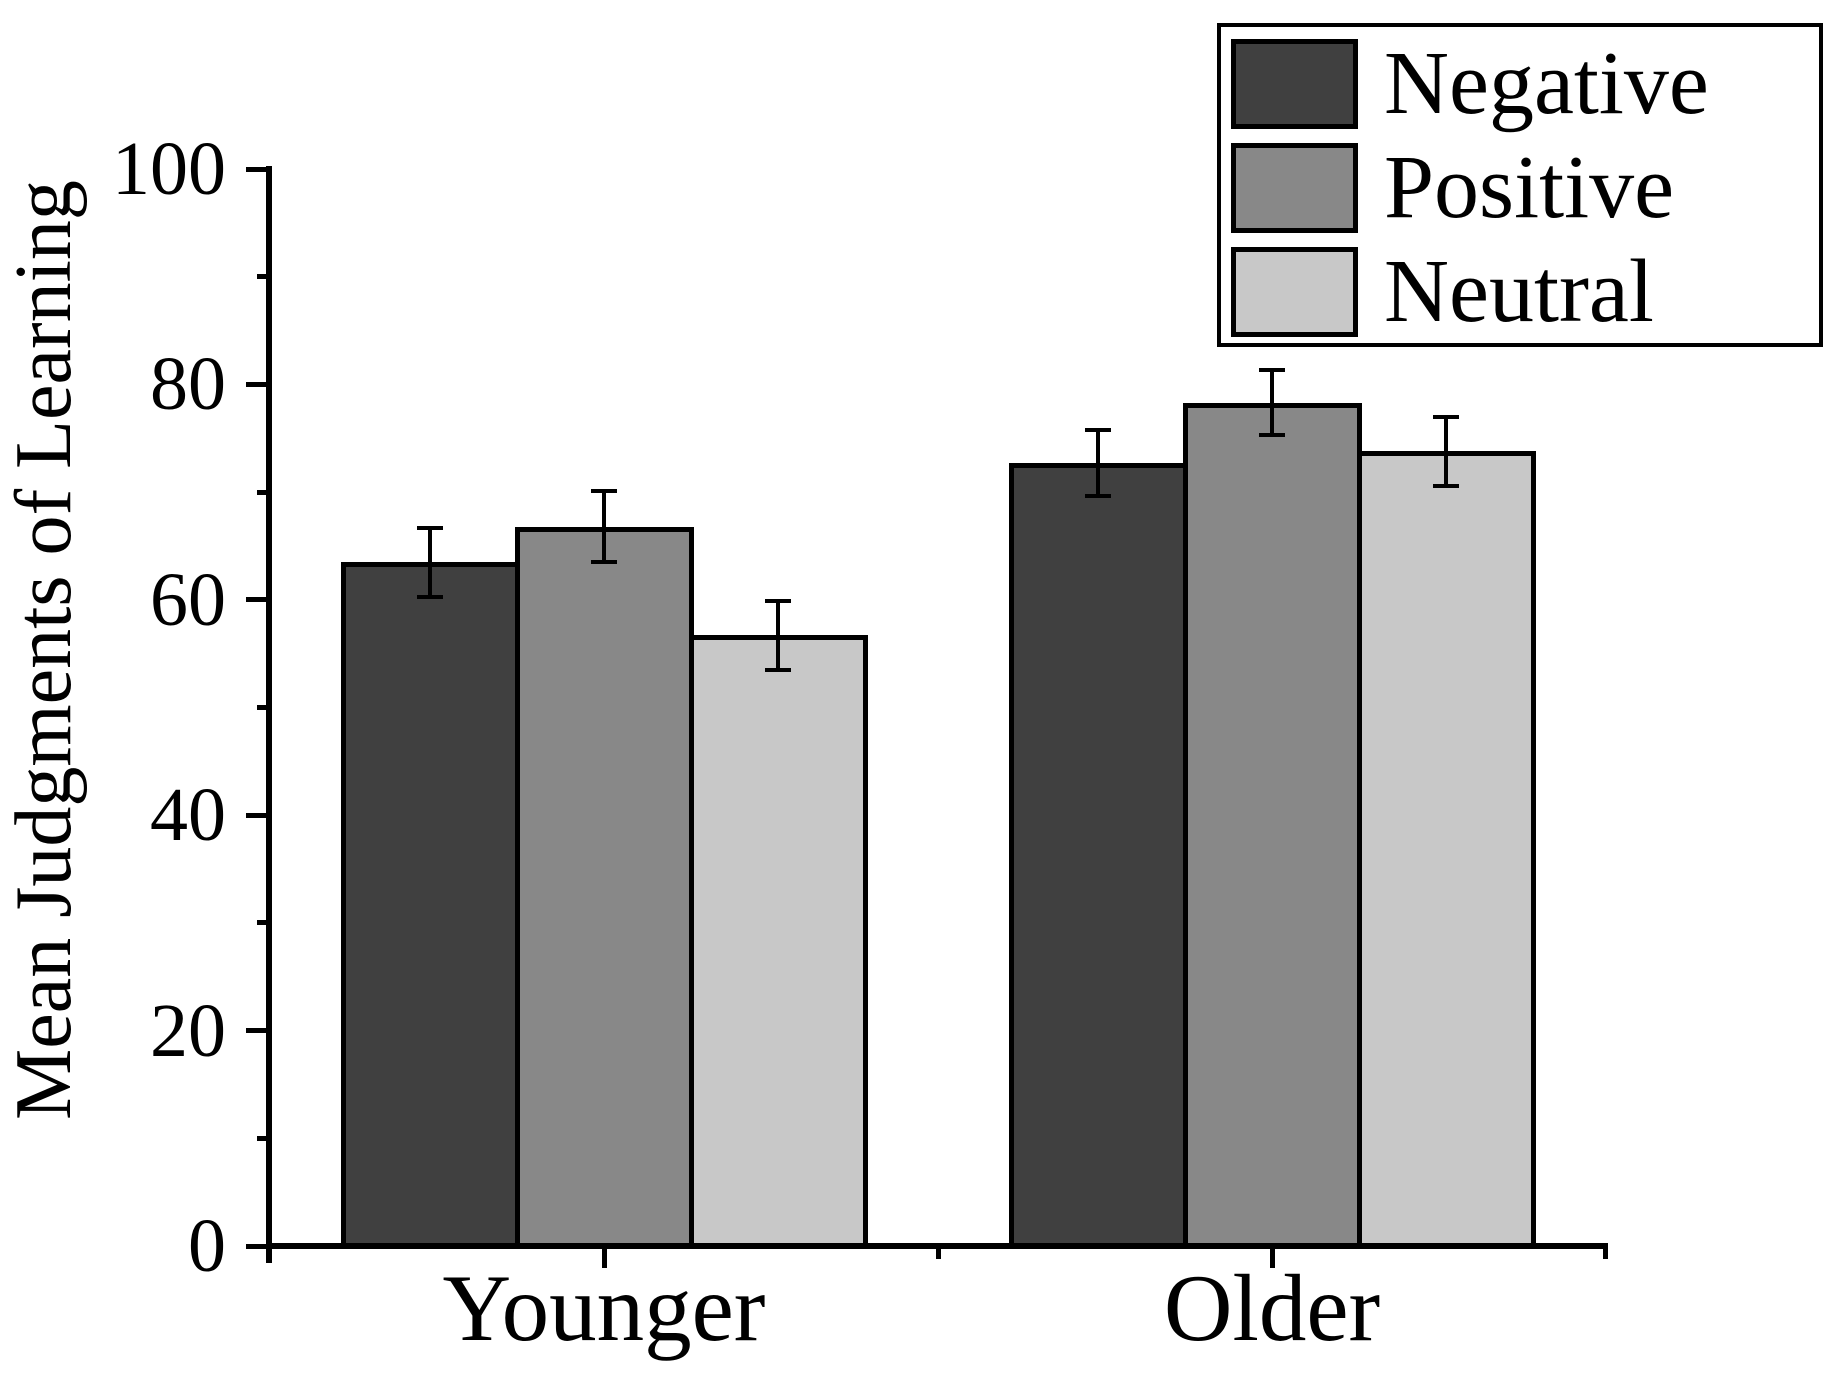 The width and height of the screenshot is (1841, 1378). What do you see at coordinates (1446, 485) in the screenshot?
I see `errorbar-cap-bottom-older-neutral` at bounding box center [1446, 485].